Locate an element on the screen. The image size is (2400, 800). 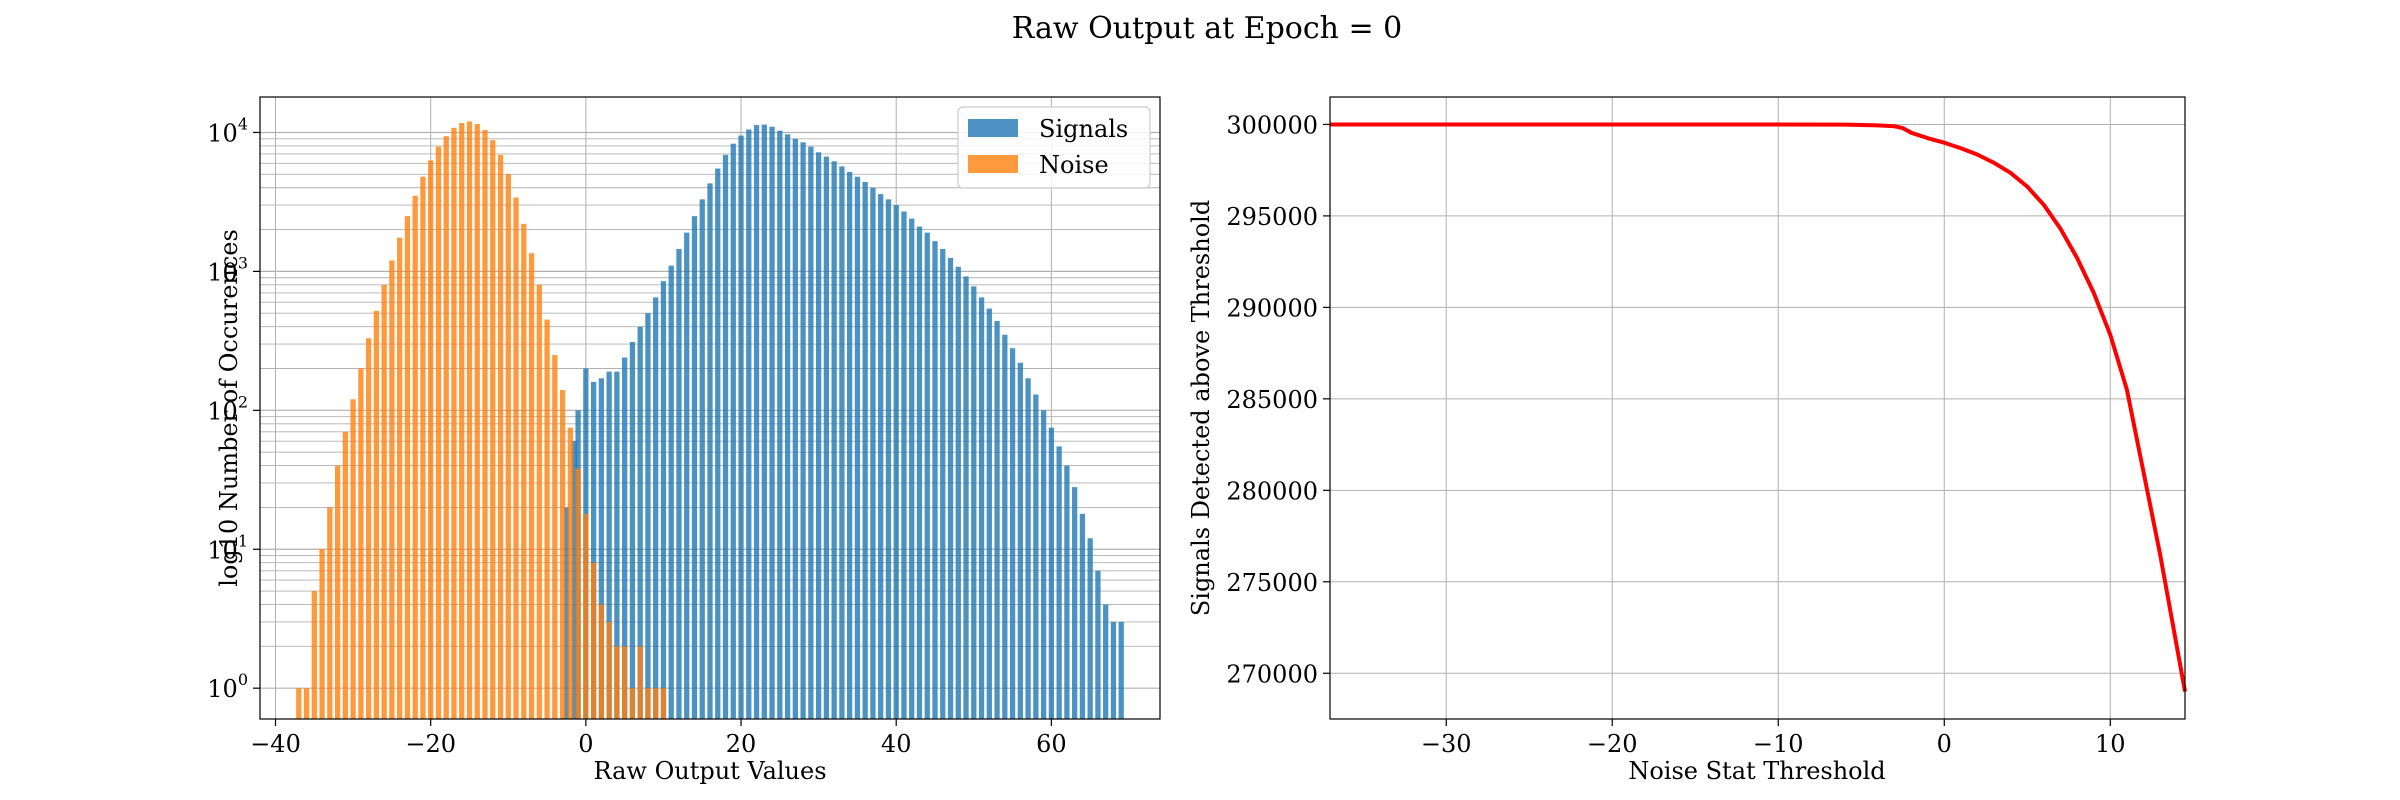
line-chart-x-ticks: −30 −20 −10 0 10 is located at coordinates (1773, 738).